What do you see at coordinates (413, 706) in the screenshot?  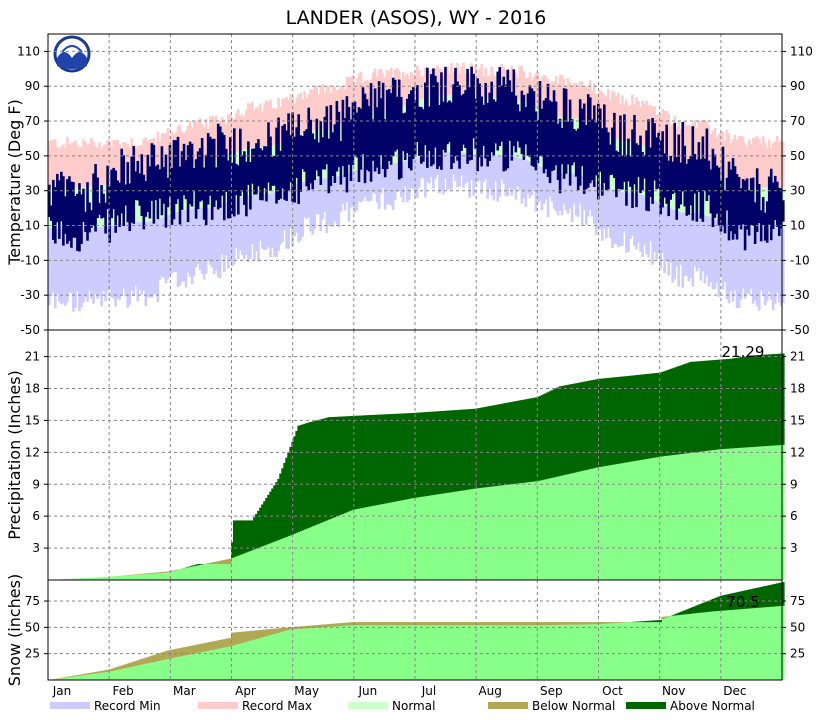 I see `legend-label: Normal` at bounding box center [413, 706].